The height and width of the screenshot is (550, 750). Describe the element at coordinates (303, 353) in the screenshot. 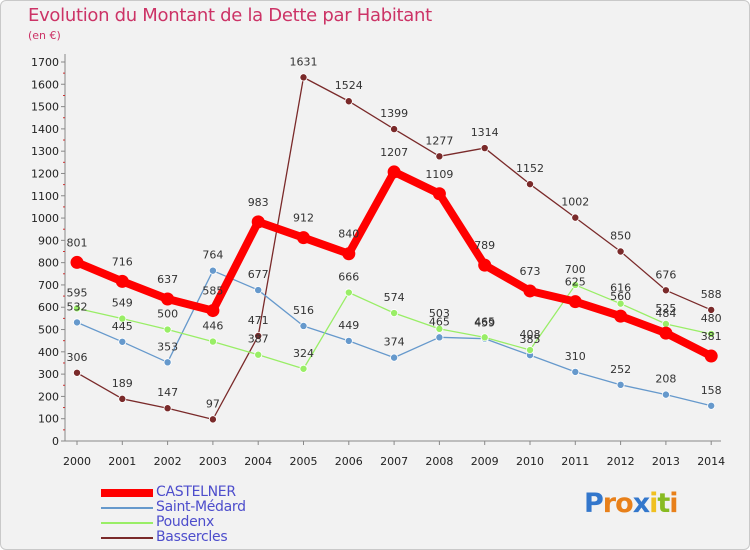

I see `data-label: 324` at that location.